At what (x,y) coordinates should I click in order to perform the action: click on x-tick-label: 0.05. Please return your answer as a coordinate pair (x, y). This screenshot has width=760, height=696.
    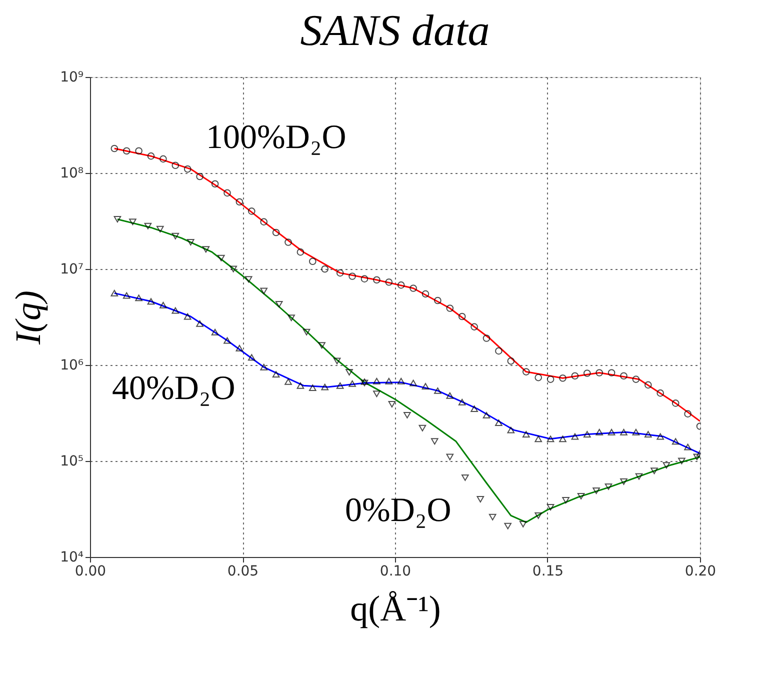
    Looking at the image, I should click on (243, 572).